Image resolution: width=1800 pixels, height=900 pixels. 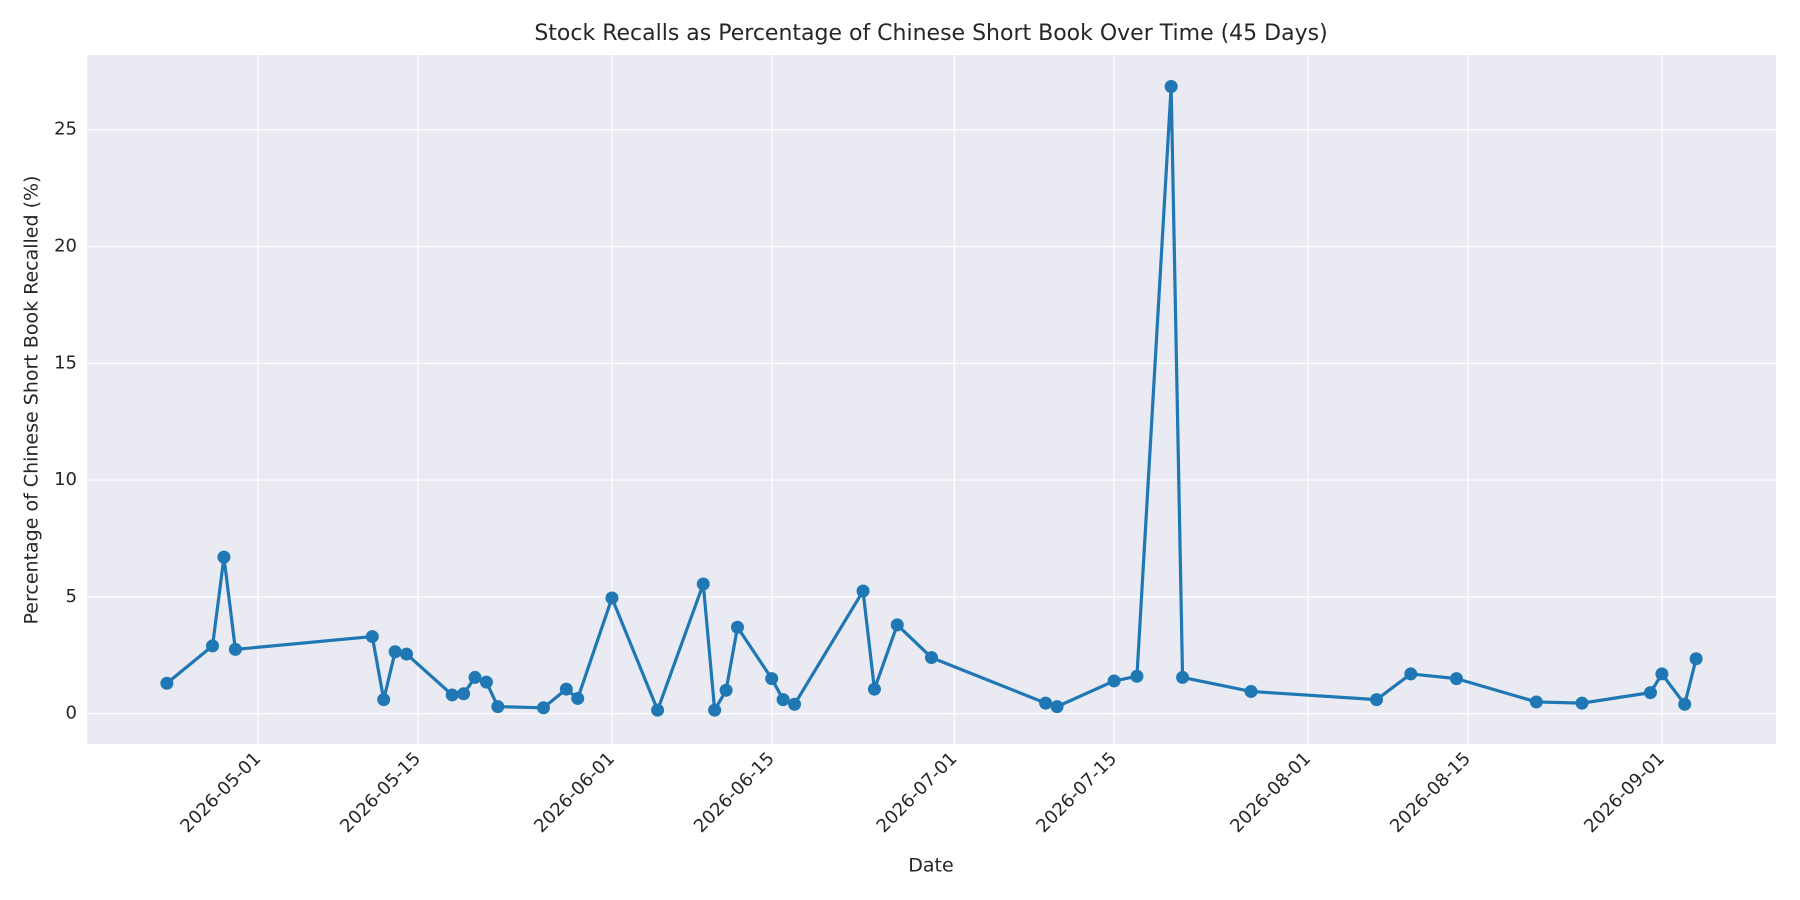 What do you see at coordinates (1270, 792) in the screenshot?
I see `x-tick-label: 2026-08-01` at bounding box center [1270, 792].